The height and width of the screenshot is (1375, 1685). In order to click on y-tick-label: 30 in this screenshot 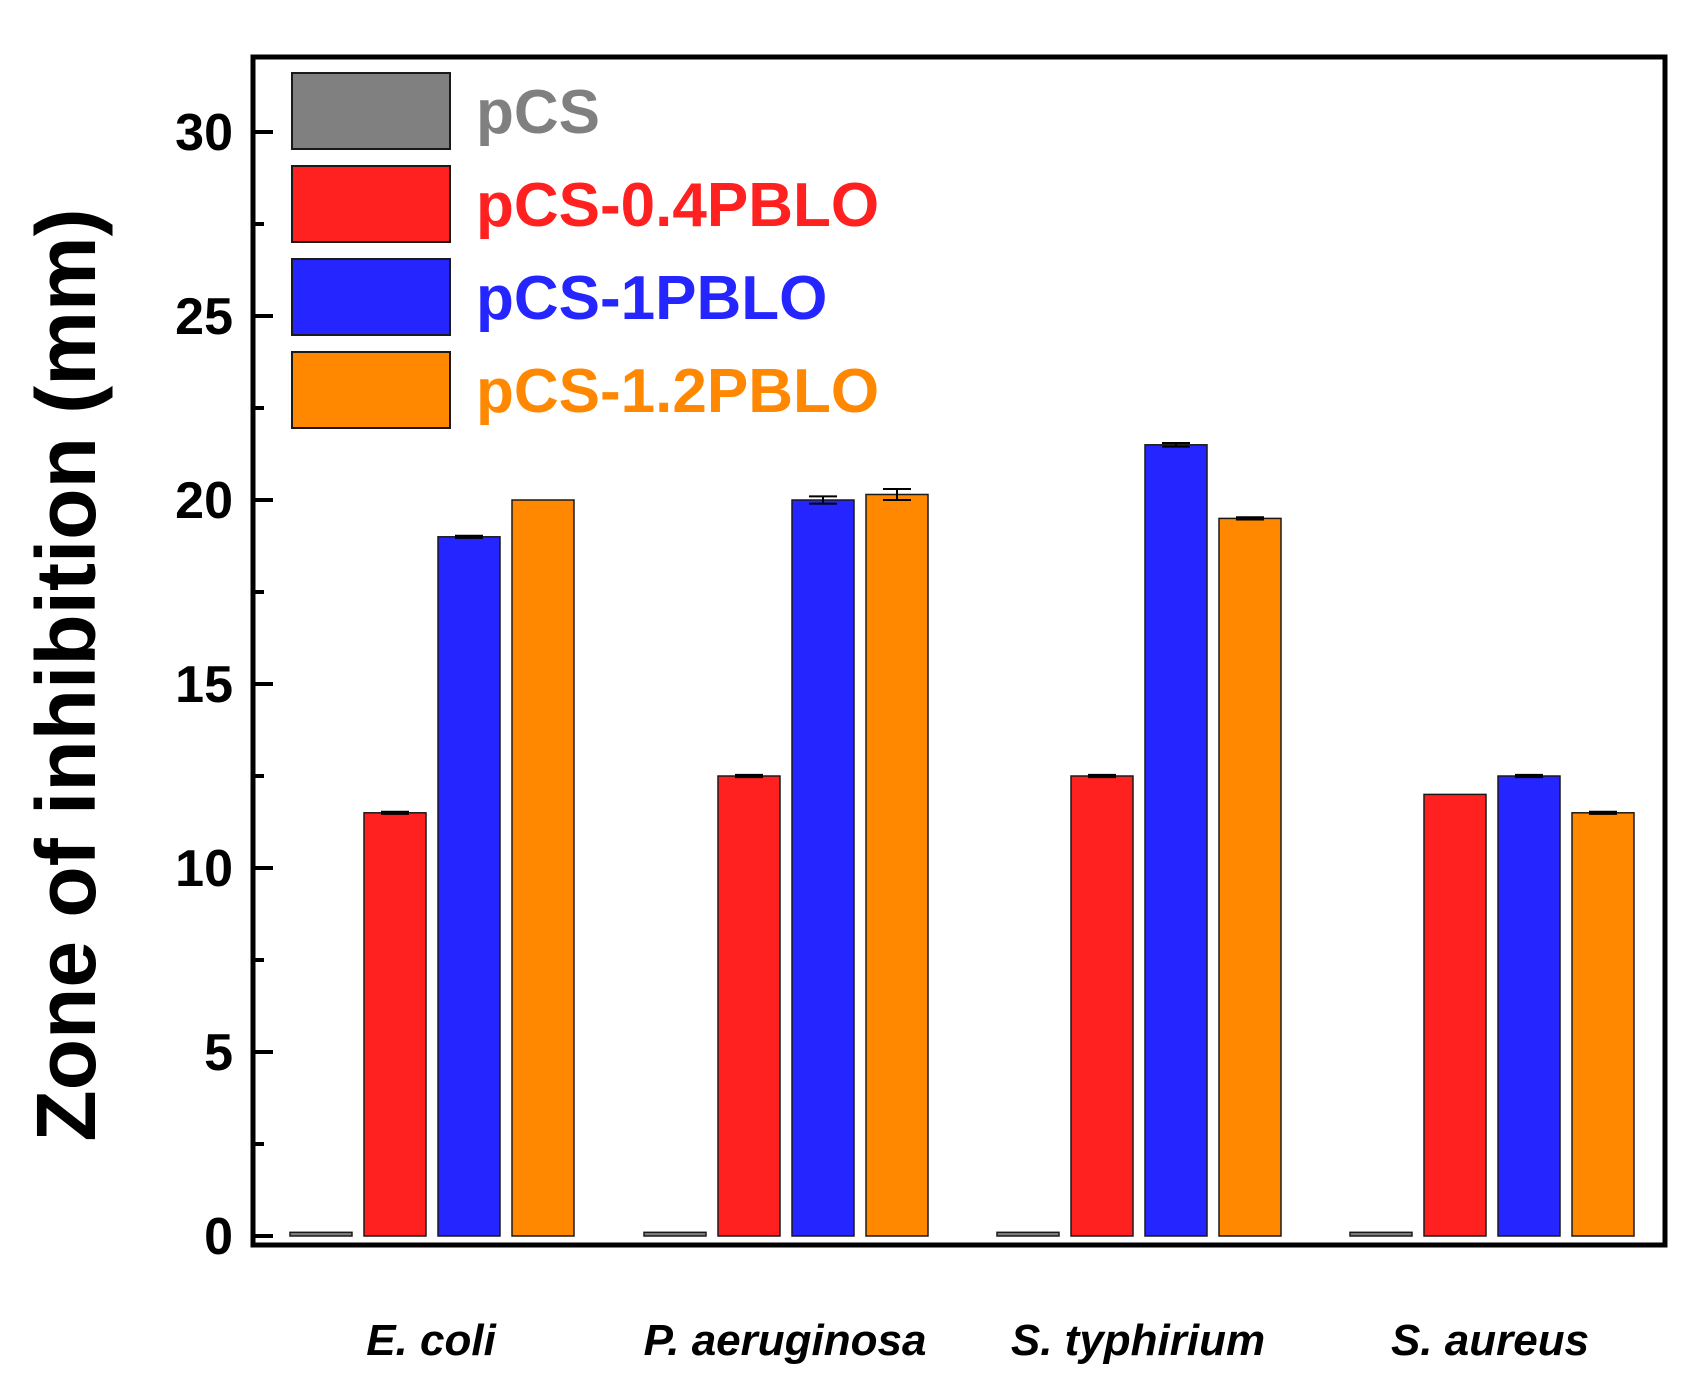, I will do `click(204, 133)`.